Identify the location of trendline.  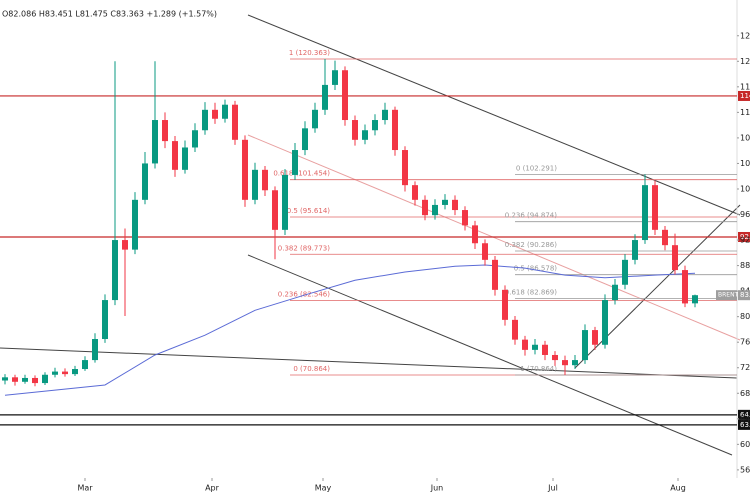
(369, 363).